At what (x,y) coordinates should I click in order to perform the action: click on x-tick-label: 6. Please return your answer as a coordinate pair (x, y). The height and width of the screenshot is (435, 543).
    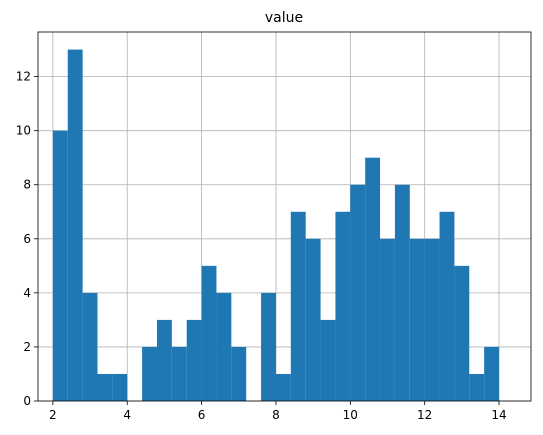
    Looking at the image, I should click on (202, 415).